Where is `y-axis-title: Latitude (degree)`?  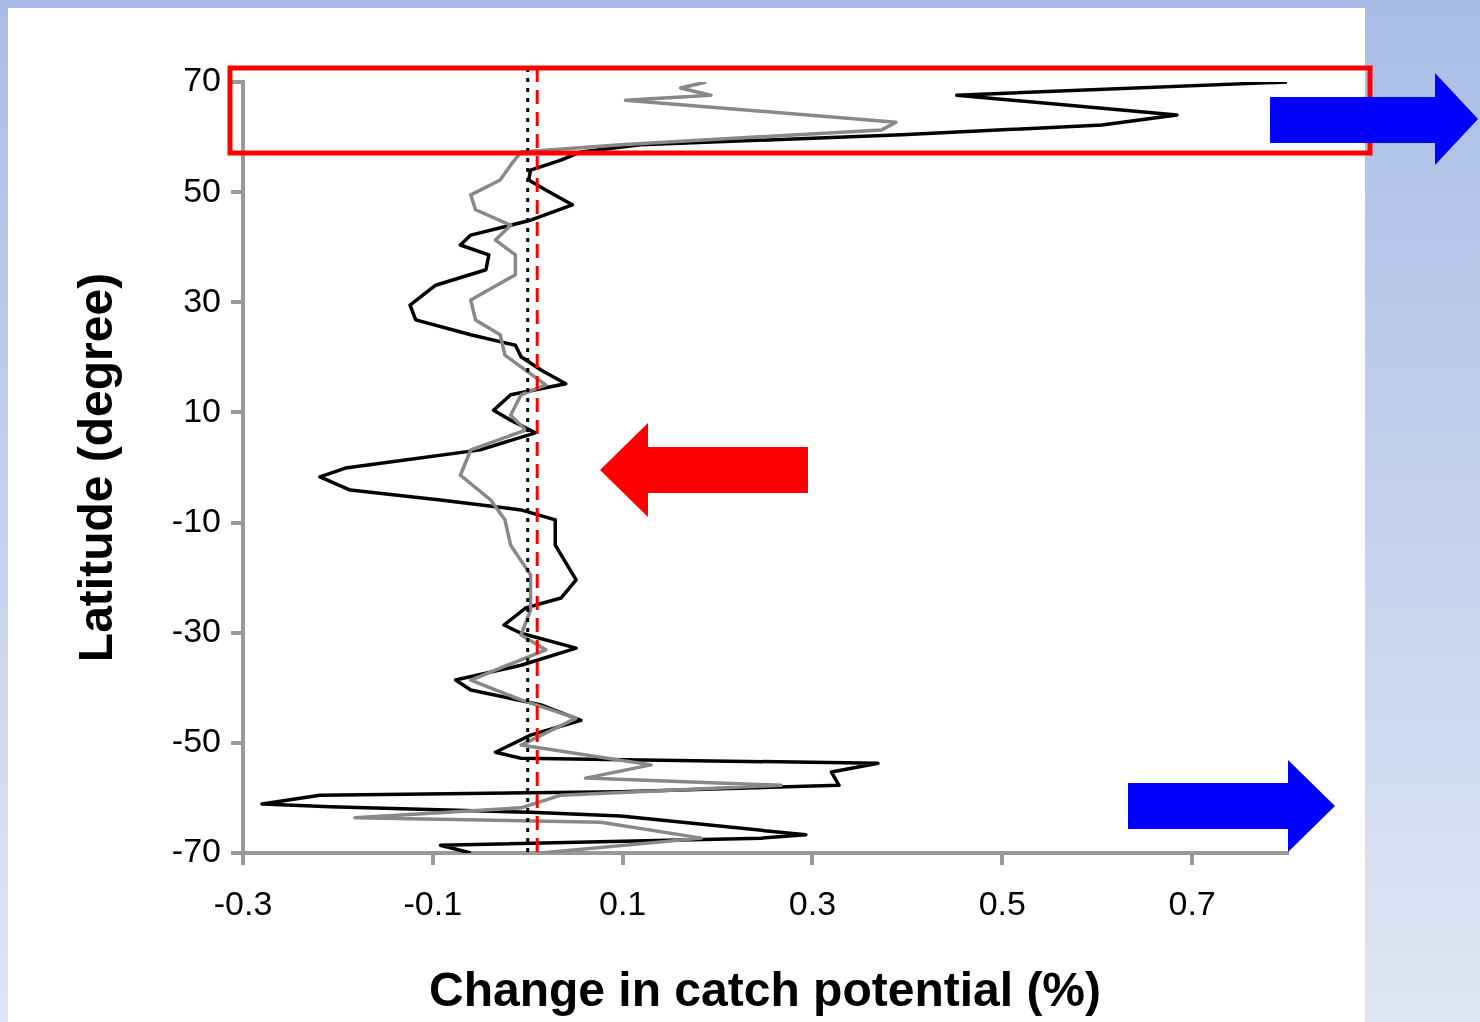
y-axis-title: Latitude (degree) is located at coordinates (96, 467).